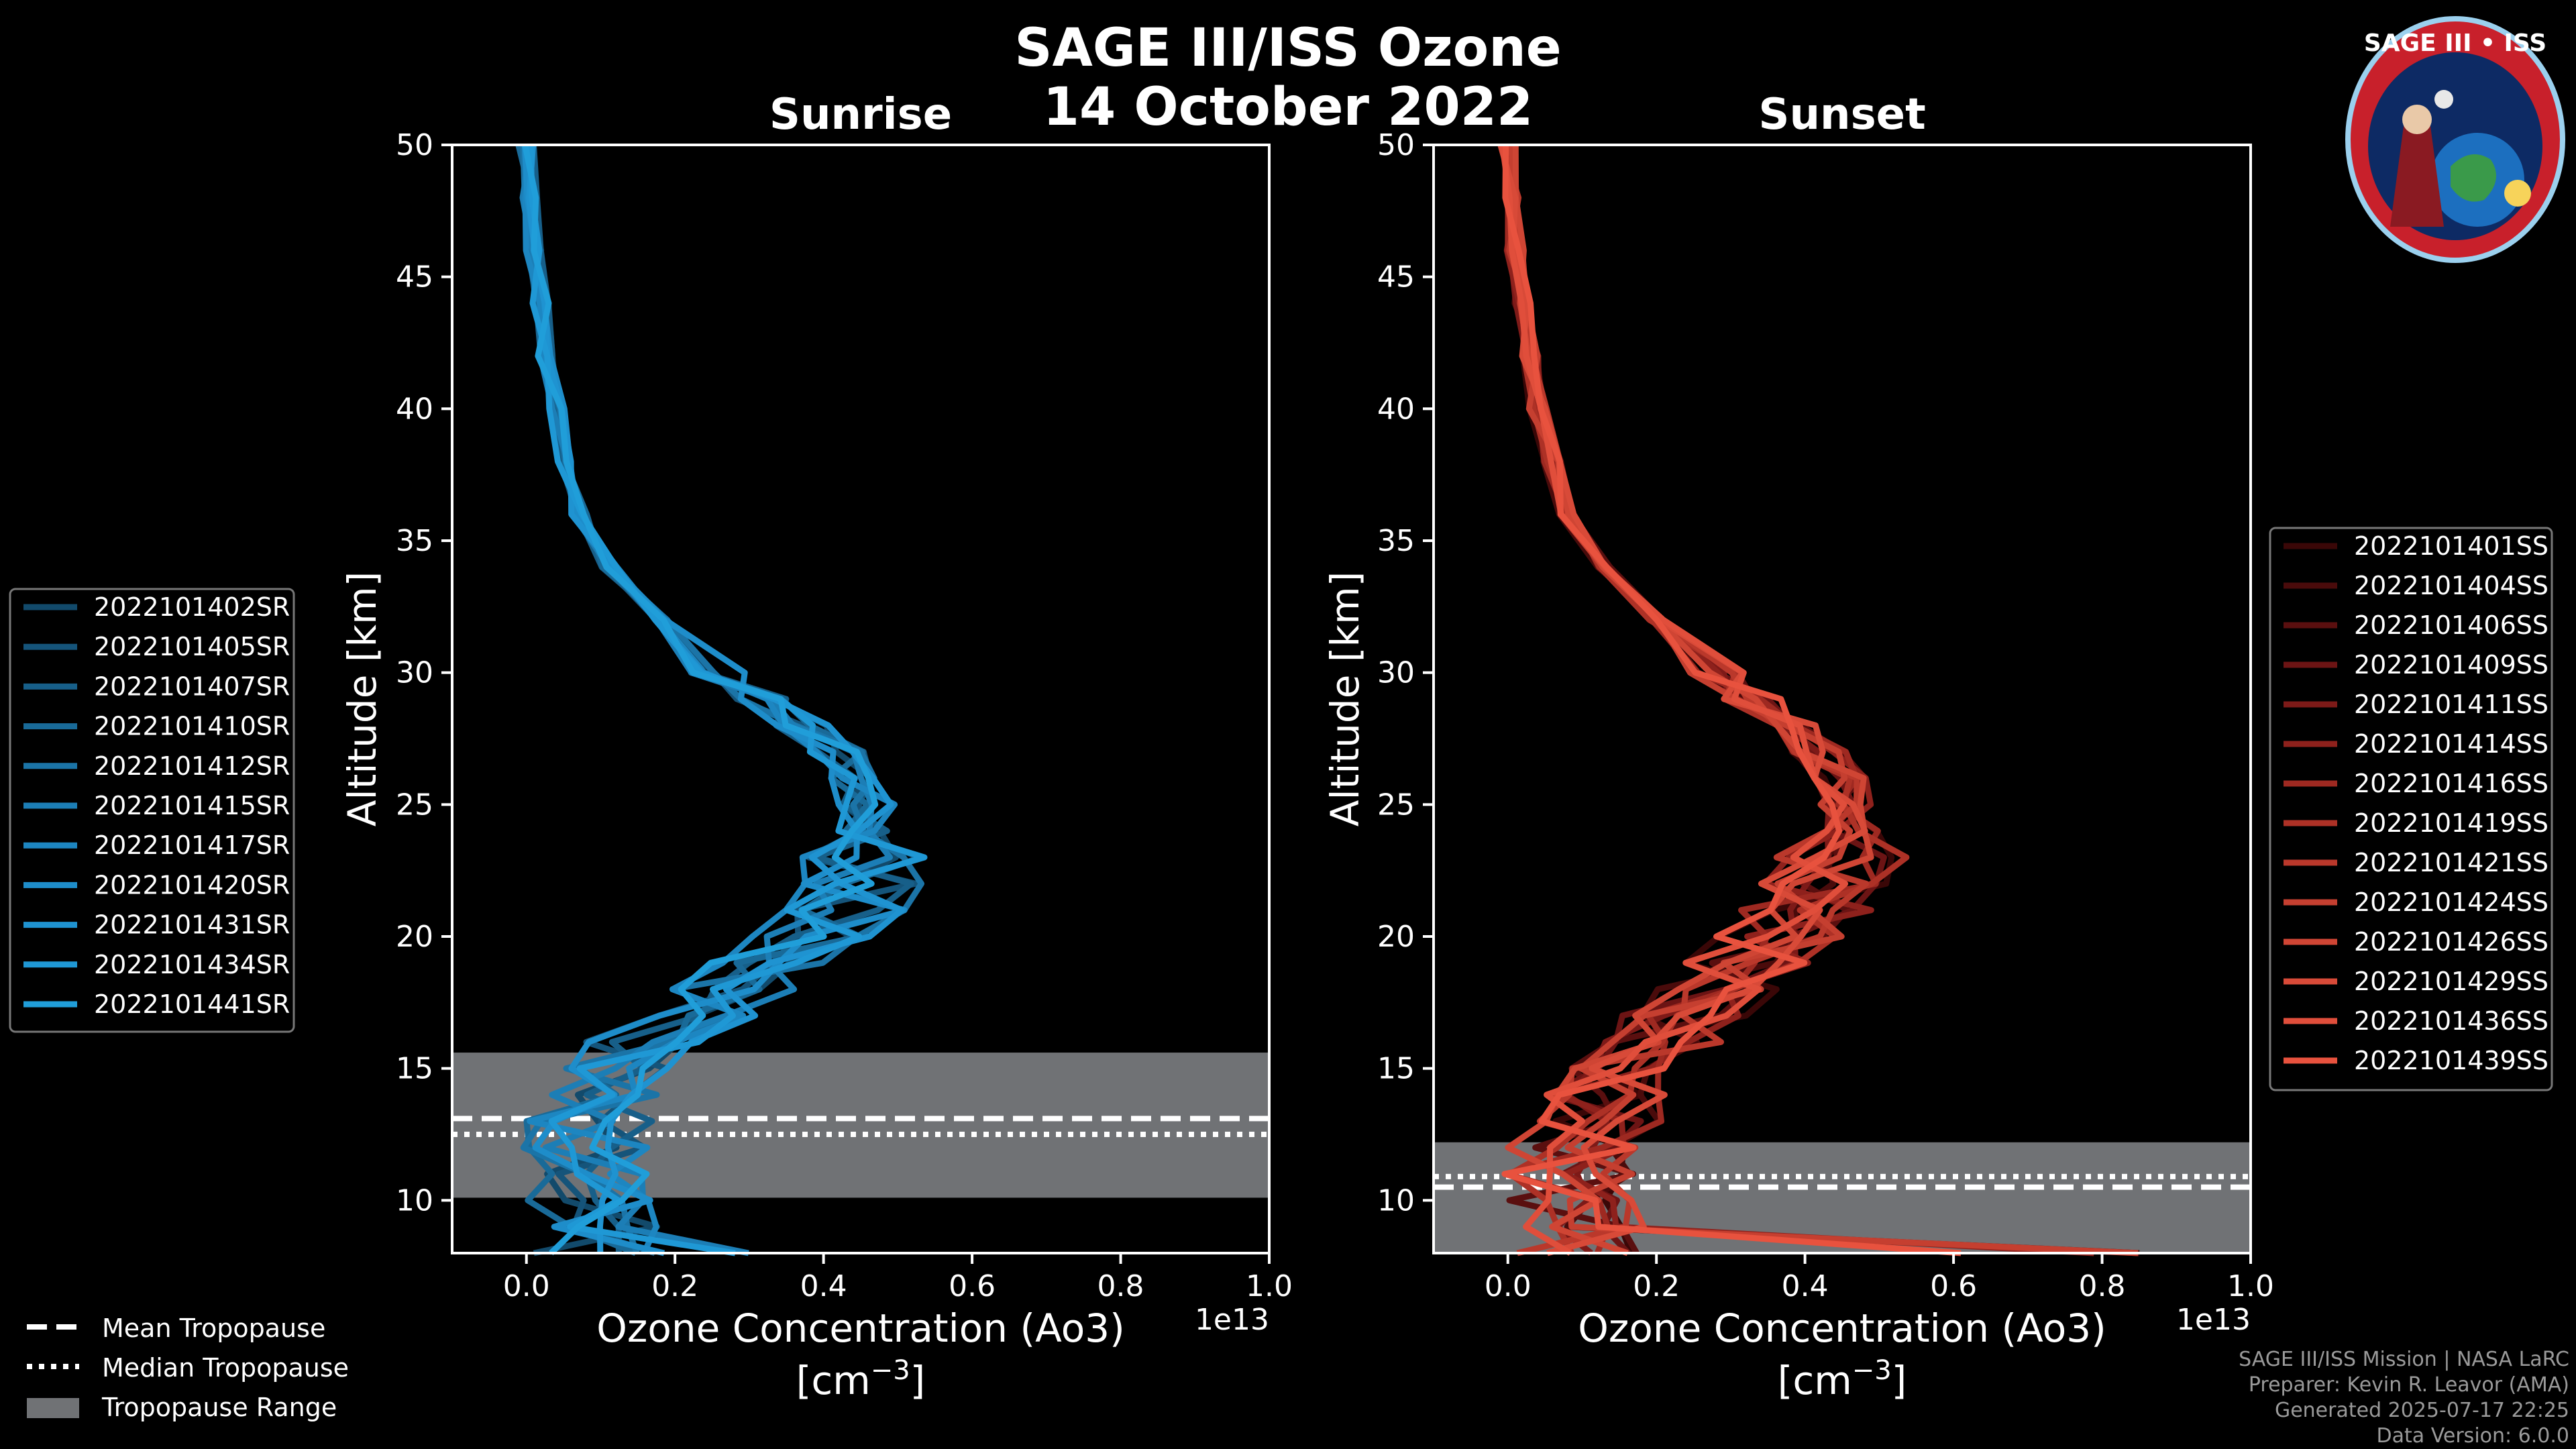  What do you see at coordinates (414, 409) in the screenshot?
I see `sunrise-y-tick-label: 40` at bounding box center [414, 409].